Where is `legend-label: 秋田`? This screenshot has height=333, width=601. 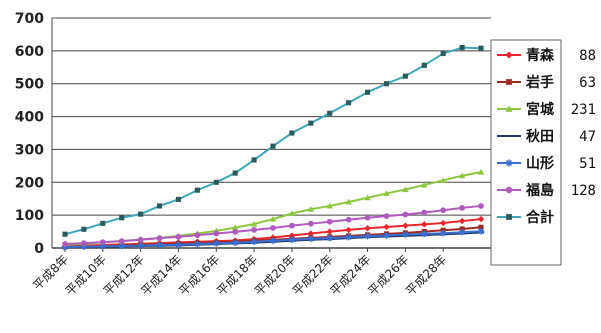 legend-label: 秋田 is located at coordinates (540, 136).